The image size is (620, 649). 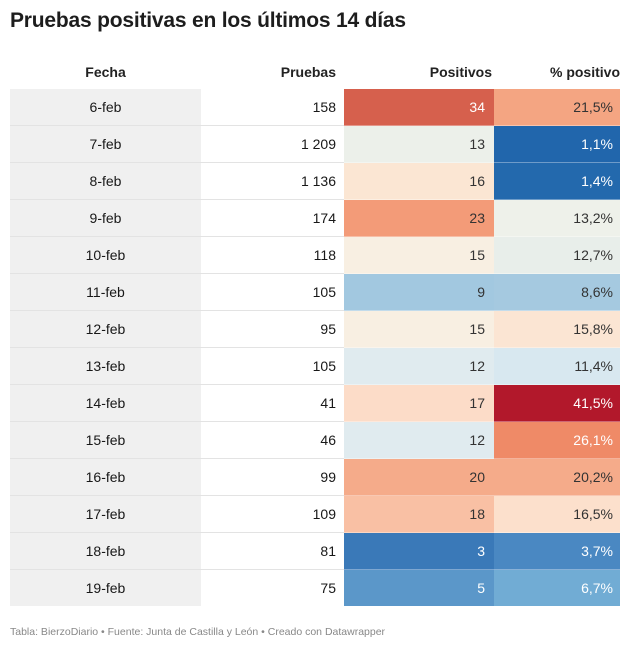 What do you see at coordinates (272, 440) in the screenshot?
I see `cell-pruebas: 46` at bounding box center [272, 440].